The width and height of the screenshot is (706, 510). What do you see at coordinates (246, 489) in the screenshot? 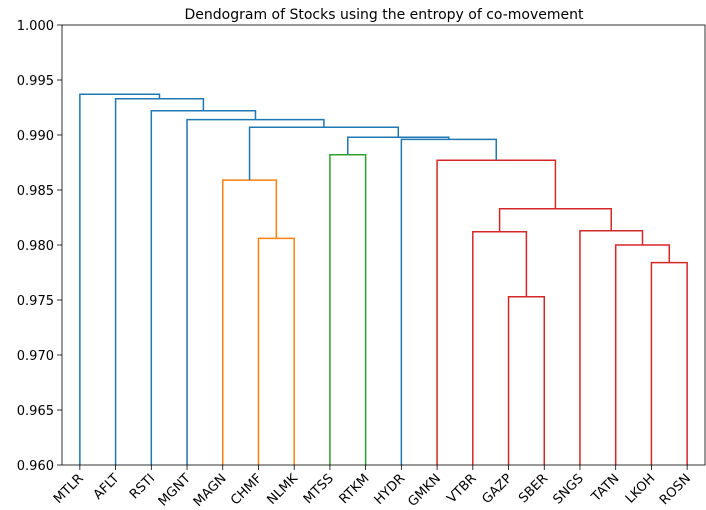
I see `x-tick-label: CHMF` at bounding box center [246, 489].